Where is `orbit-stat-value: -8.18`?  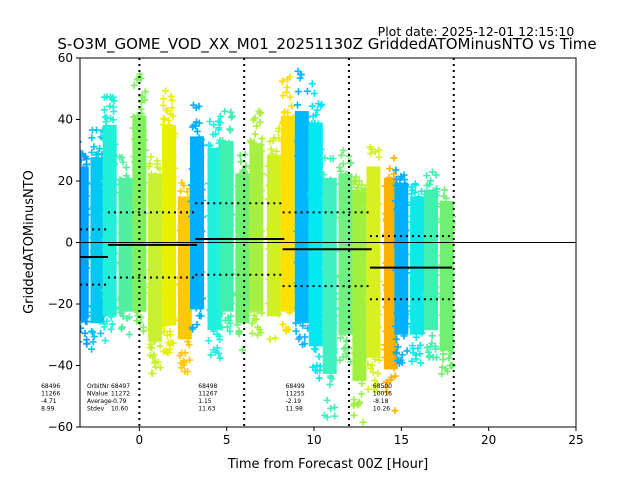 orbit-stat-value: -8.18 is located at coordinates (381, 401).